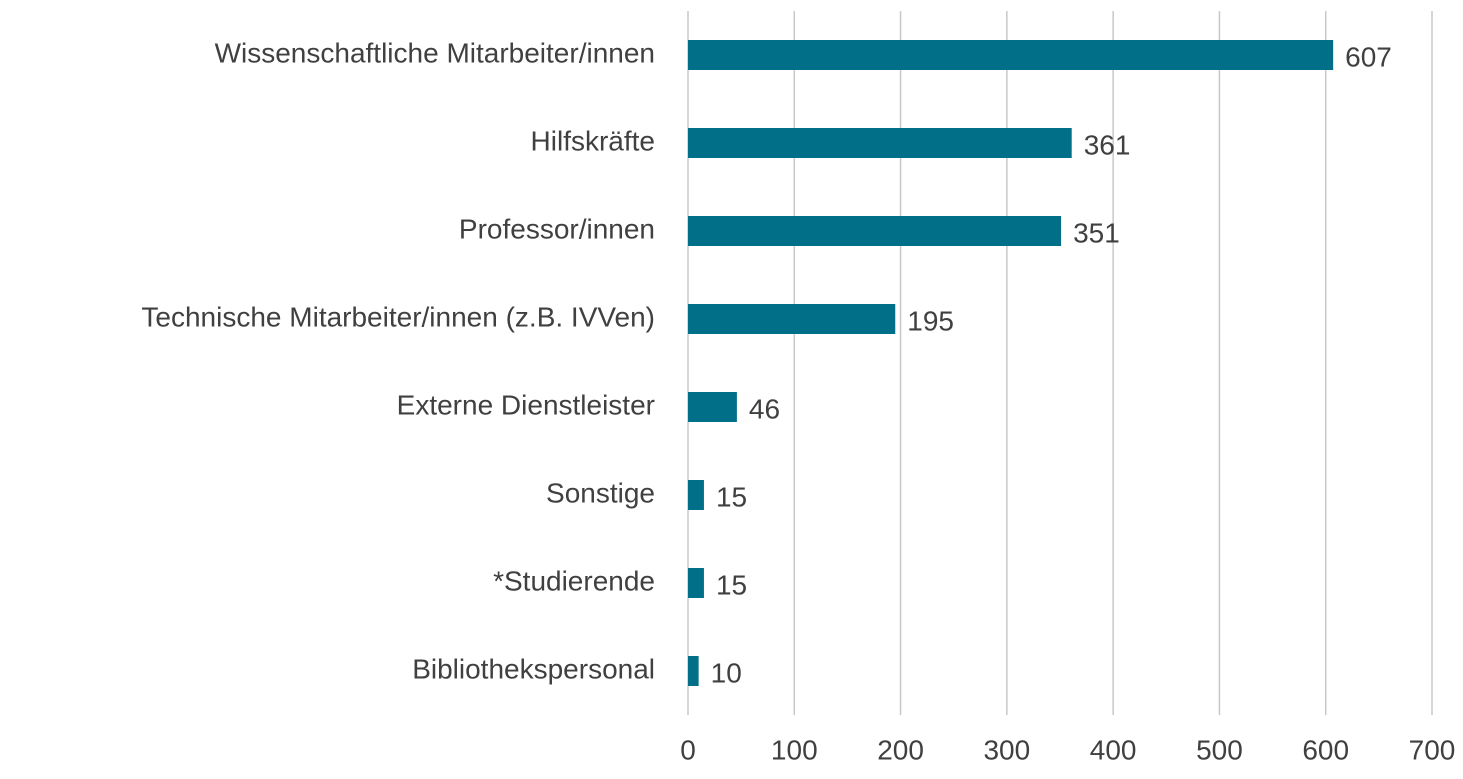  I want to click on y-tick-label: Sonstige, so click(600, 492).